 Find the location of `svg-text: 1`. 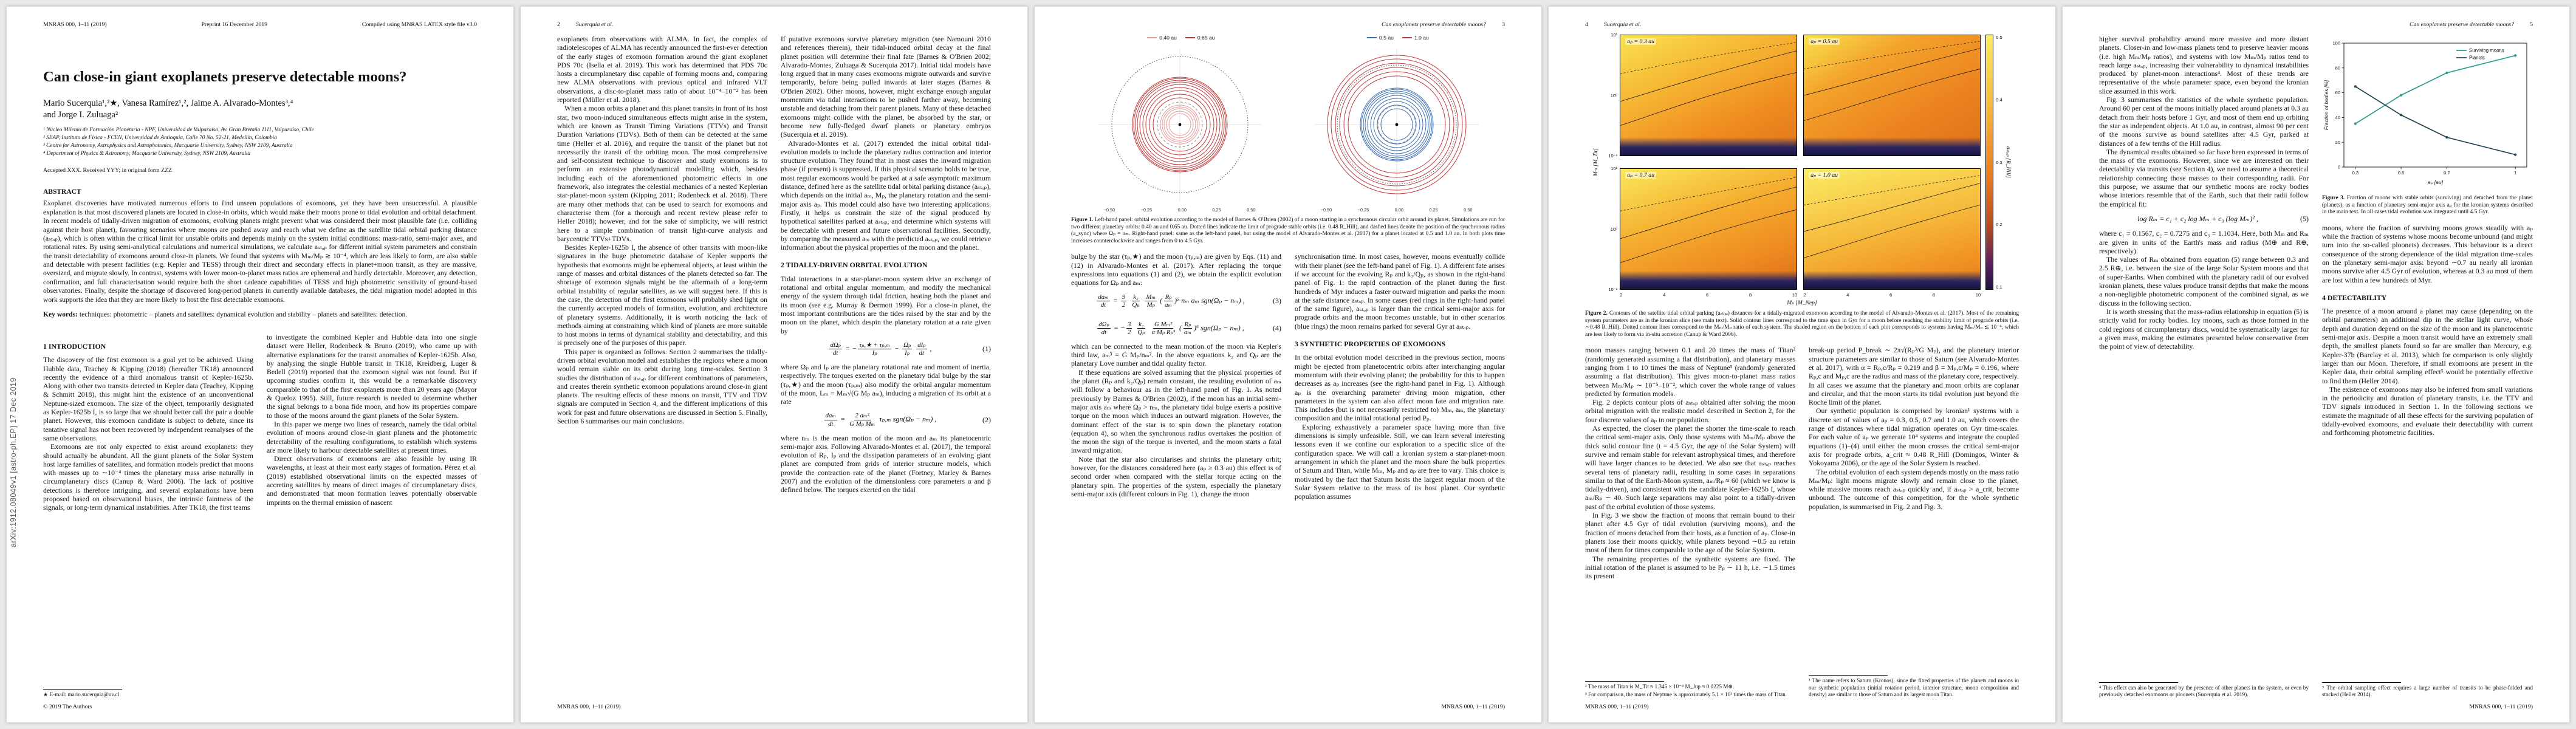

svg-text: 1 is located at coordinates (2515, 173).